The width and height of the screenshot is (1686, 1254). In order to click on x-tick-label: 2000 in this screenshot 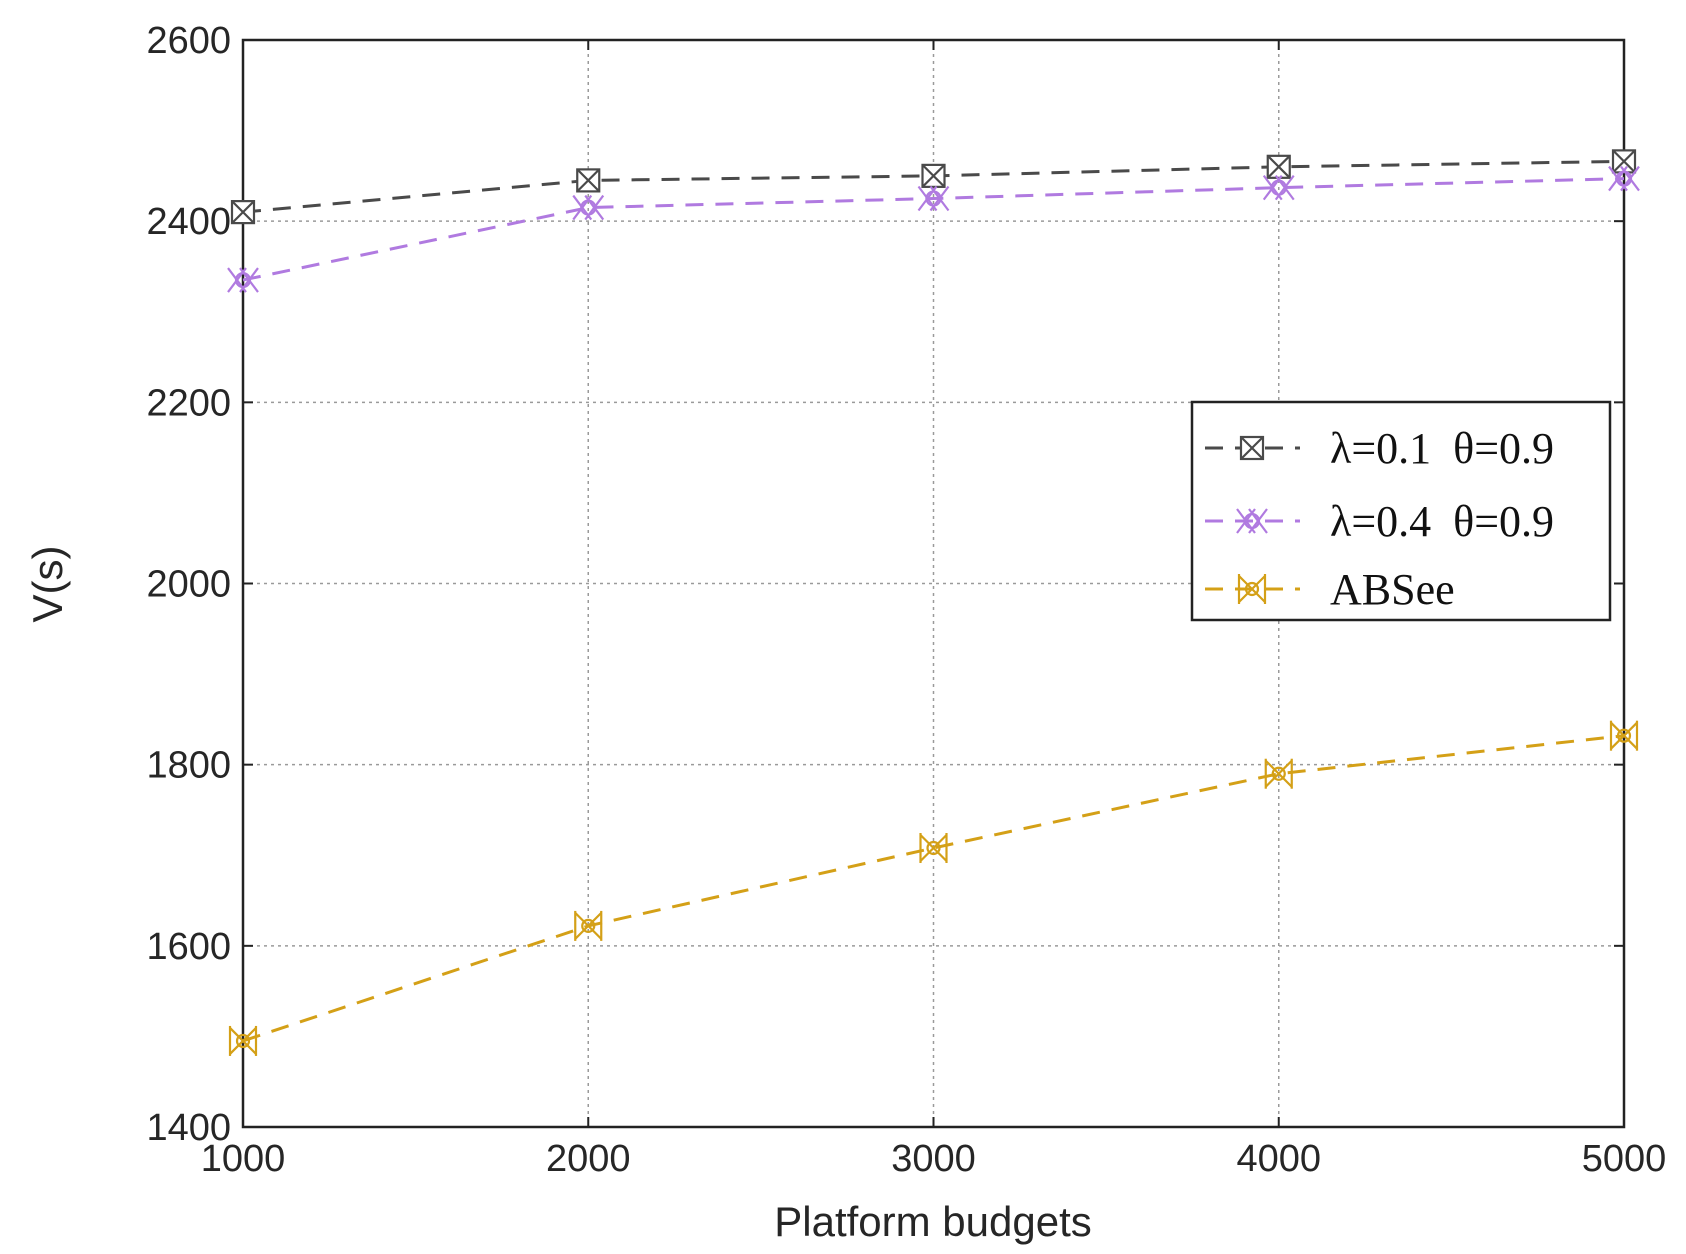, I will do `click(588, 1159)`.